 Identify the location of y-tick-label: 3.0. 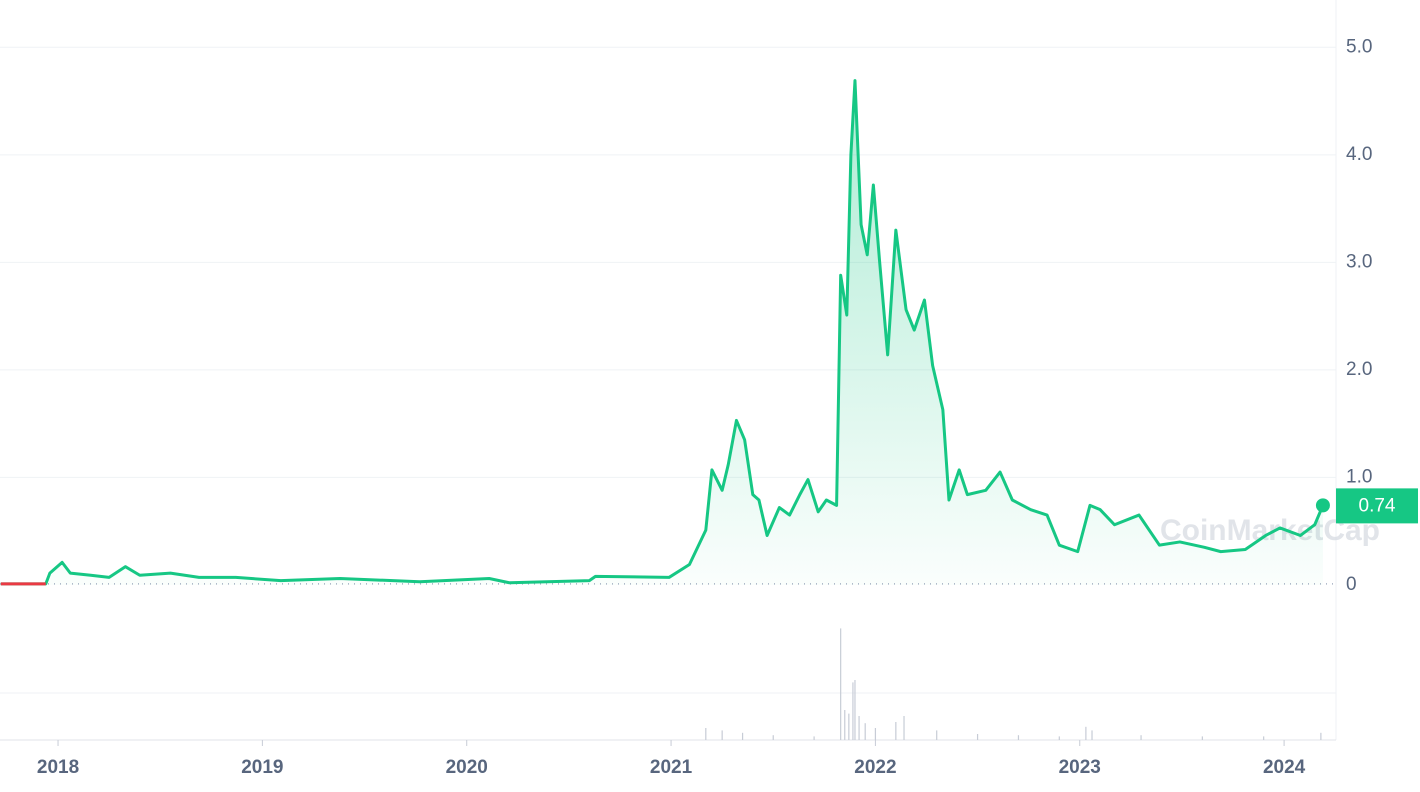
(1359, 261).